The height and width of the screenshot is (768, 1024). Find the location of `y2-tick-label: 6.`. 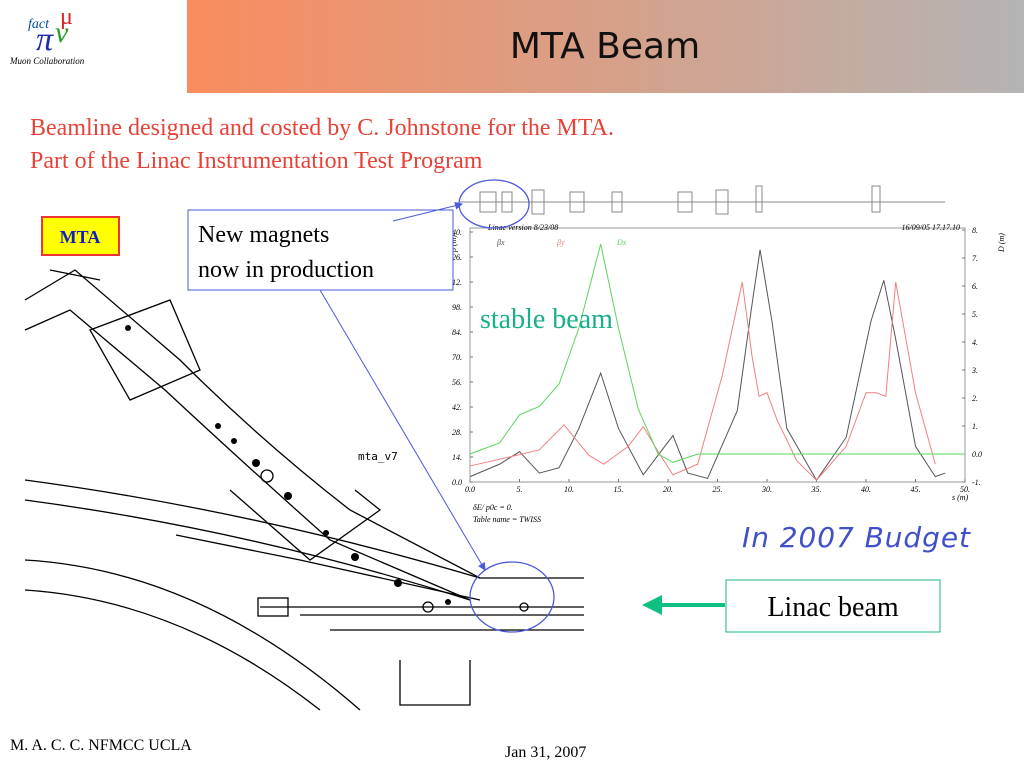

y2-tick-label: 6. is located at coordinates (975, 286).